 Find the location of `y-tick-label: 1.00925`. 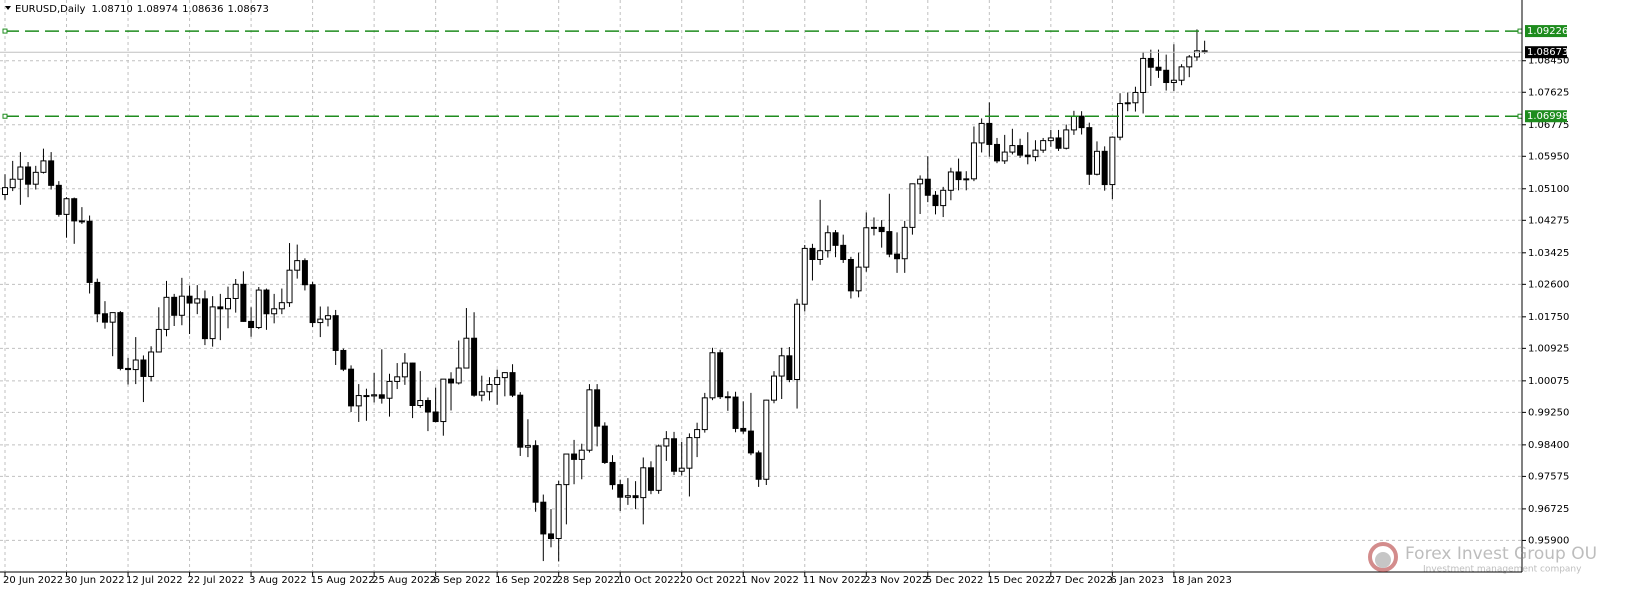

y-tick-label: 1.00925 is located at coordinates (1548, 348).